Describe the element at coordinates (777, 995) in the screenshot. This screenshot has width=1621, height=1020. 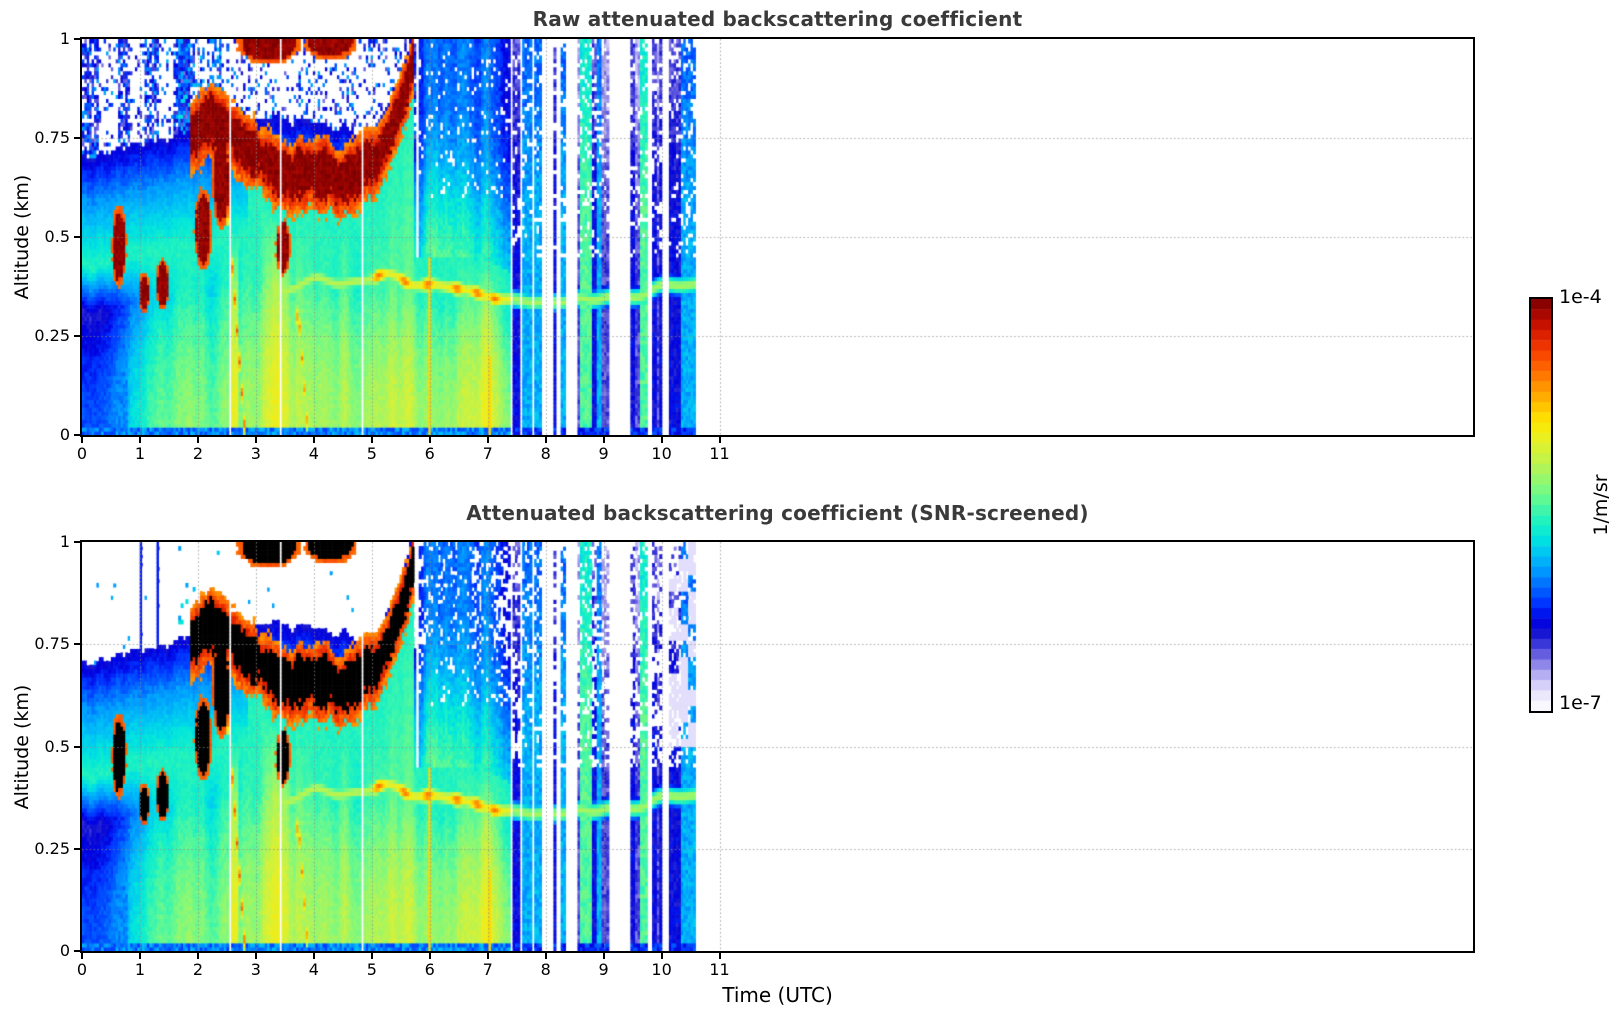
I see `x-axis-label: Time (UTC)` at that location.